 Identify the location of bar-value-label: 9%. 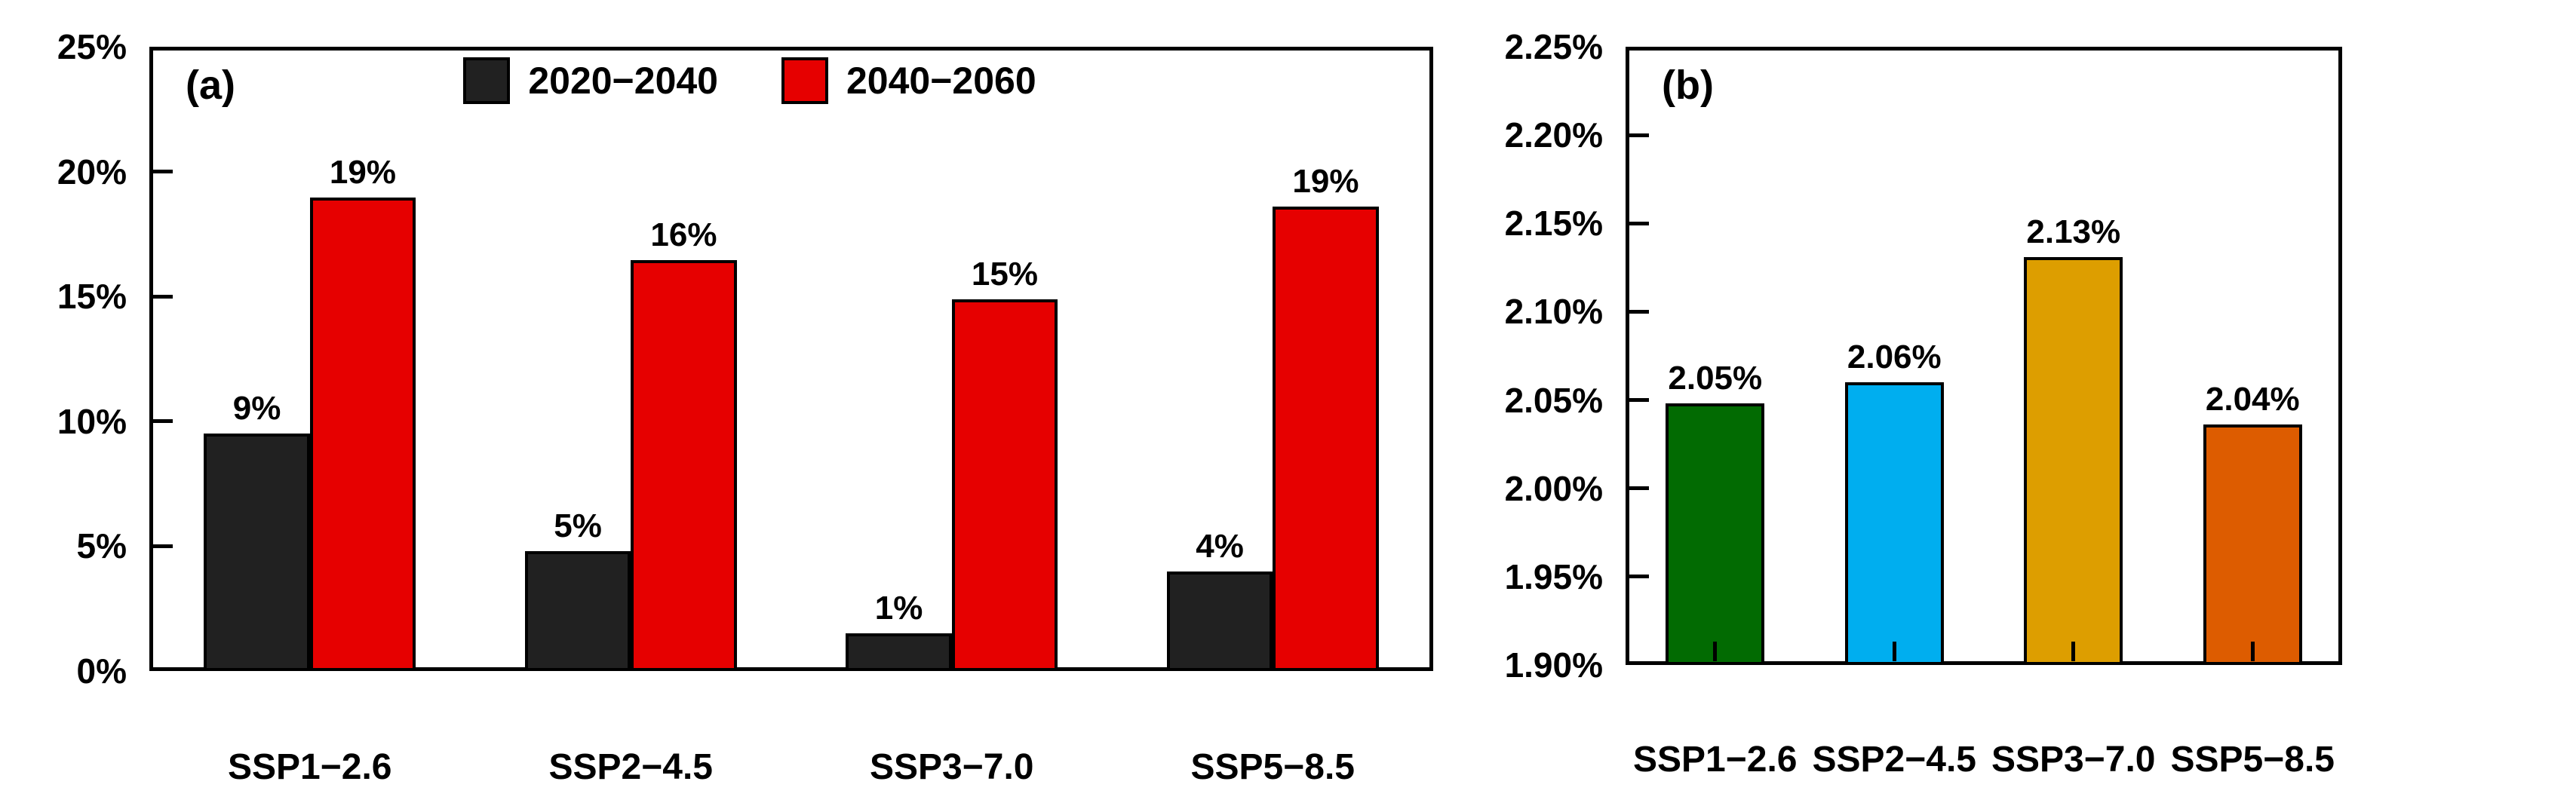
(256, 409).